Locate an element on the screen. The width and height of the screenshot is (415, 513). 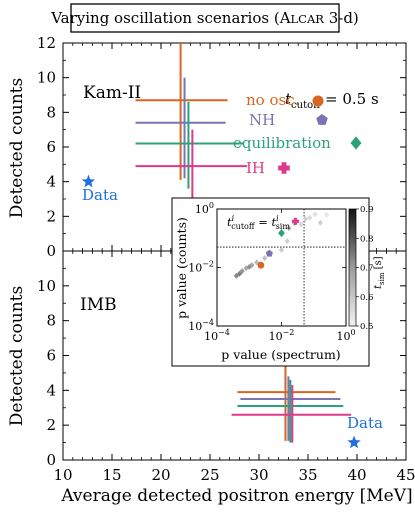
legend-label-ih: IH is located at coordinates (255, 168).